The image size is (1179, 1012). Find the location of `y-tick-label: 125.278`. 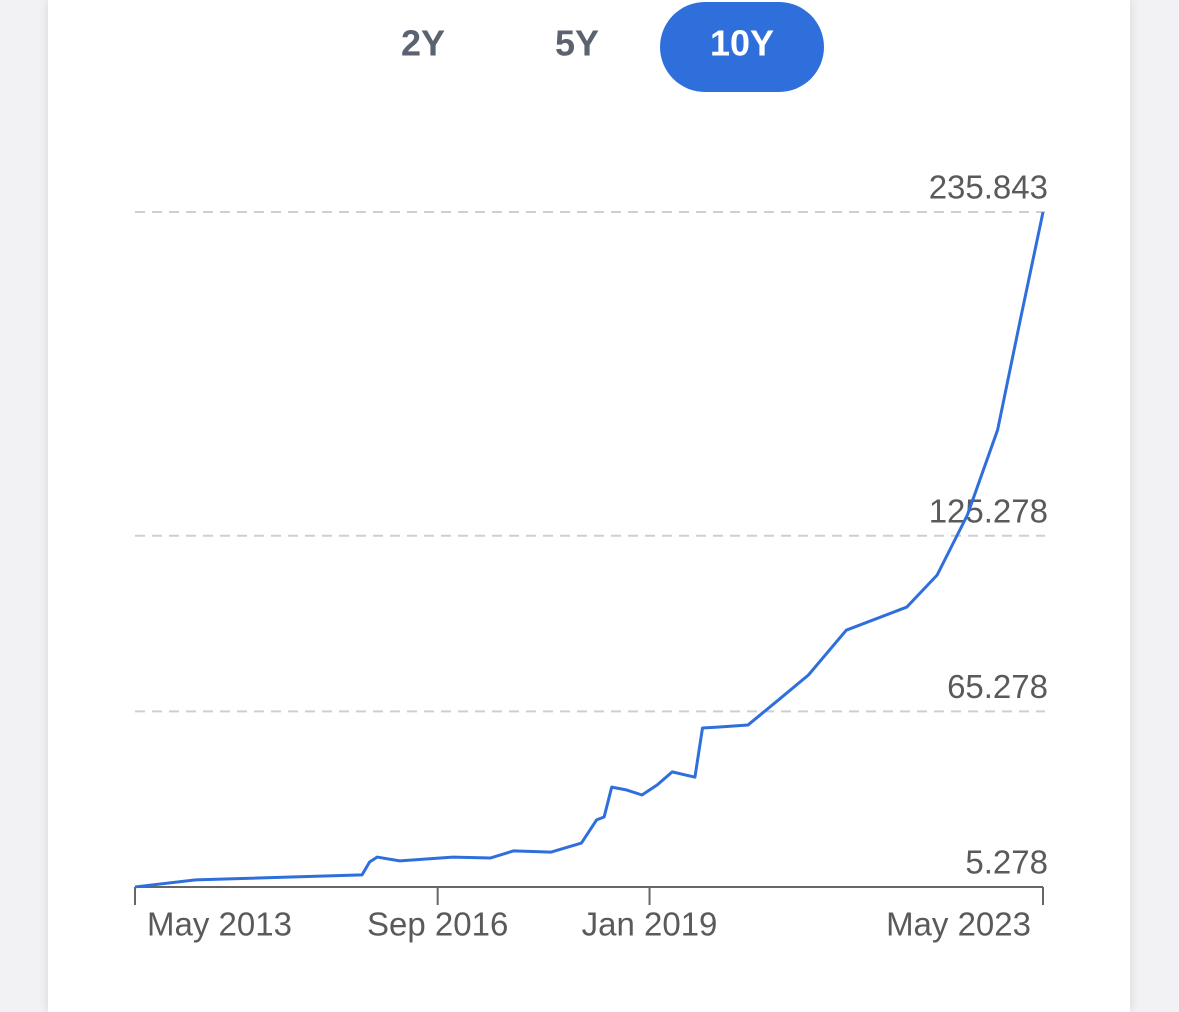

y-tick-label: 125.278 is located at coordinates (988, 510).